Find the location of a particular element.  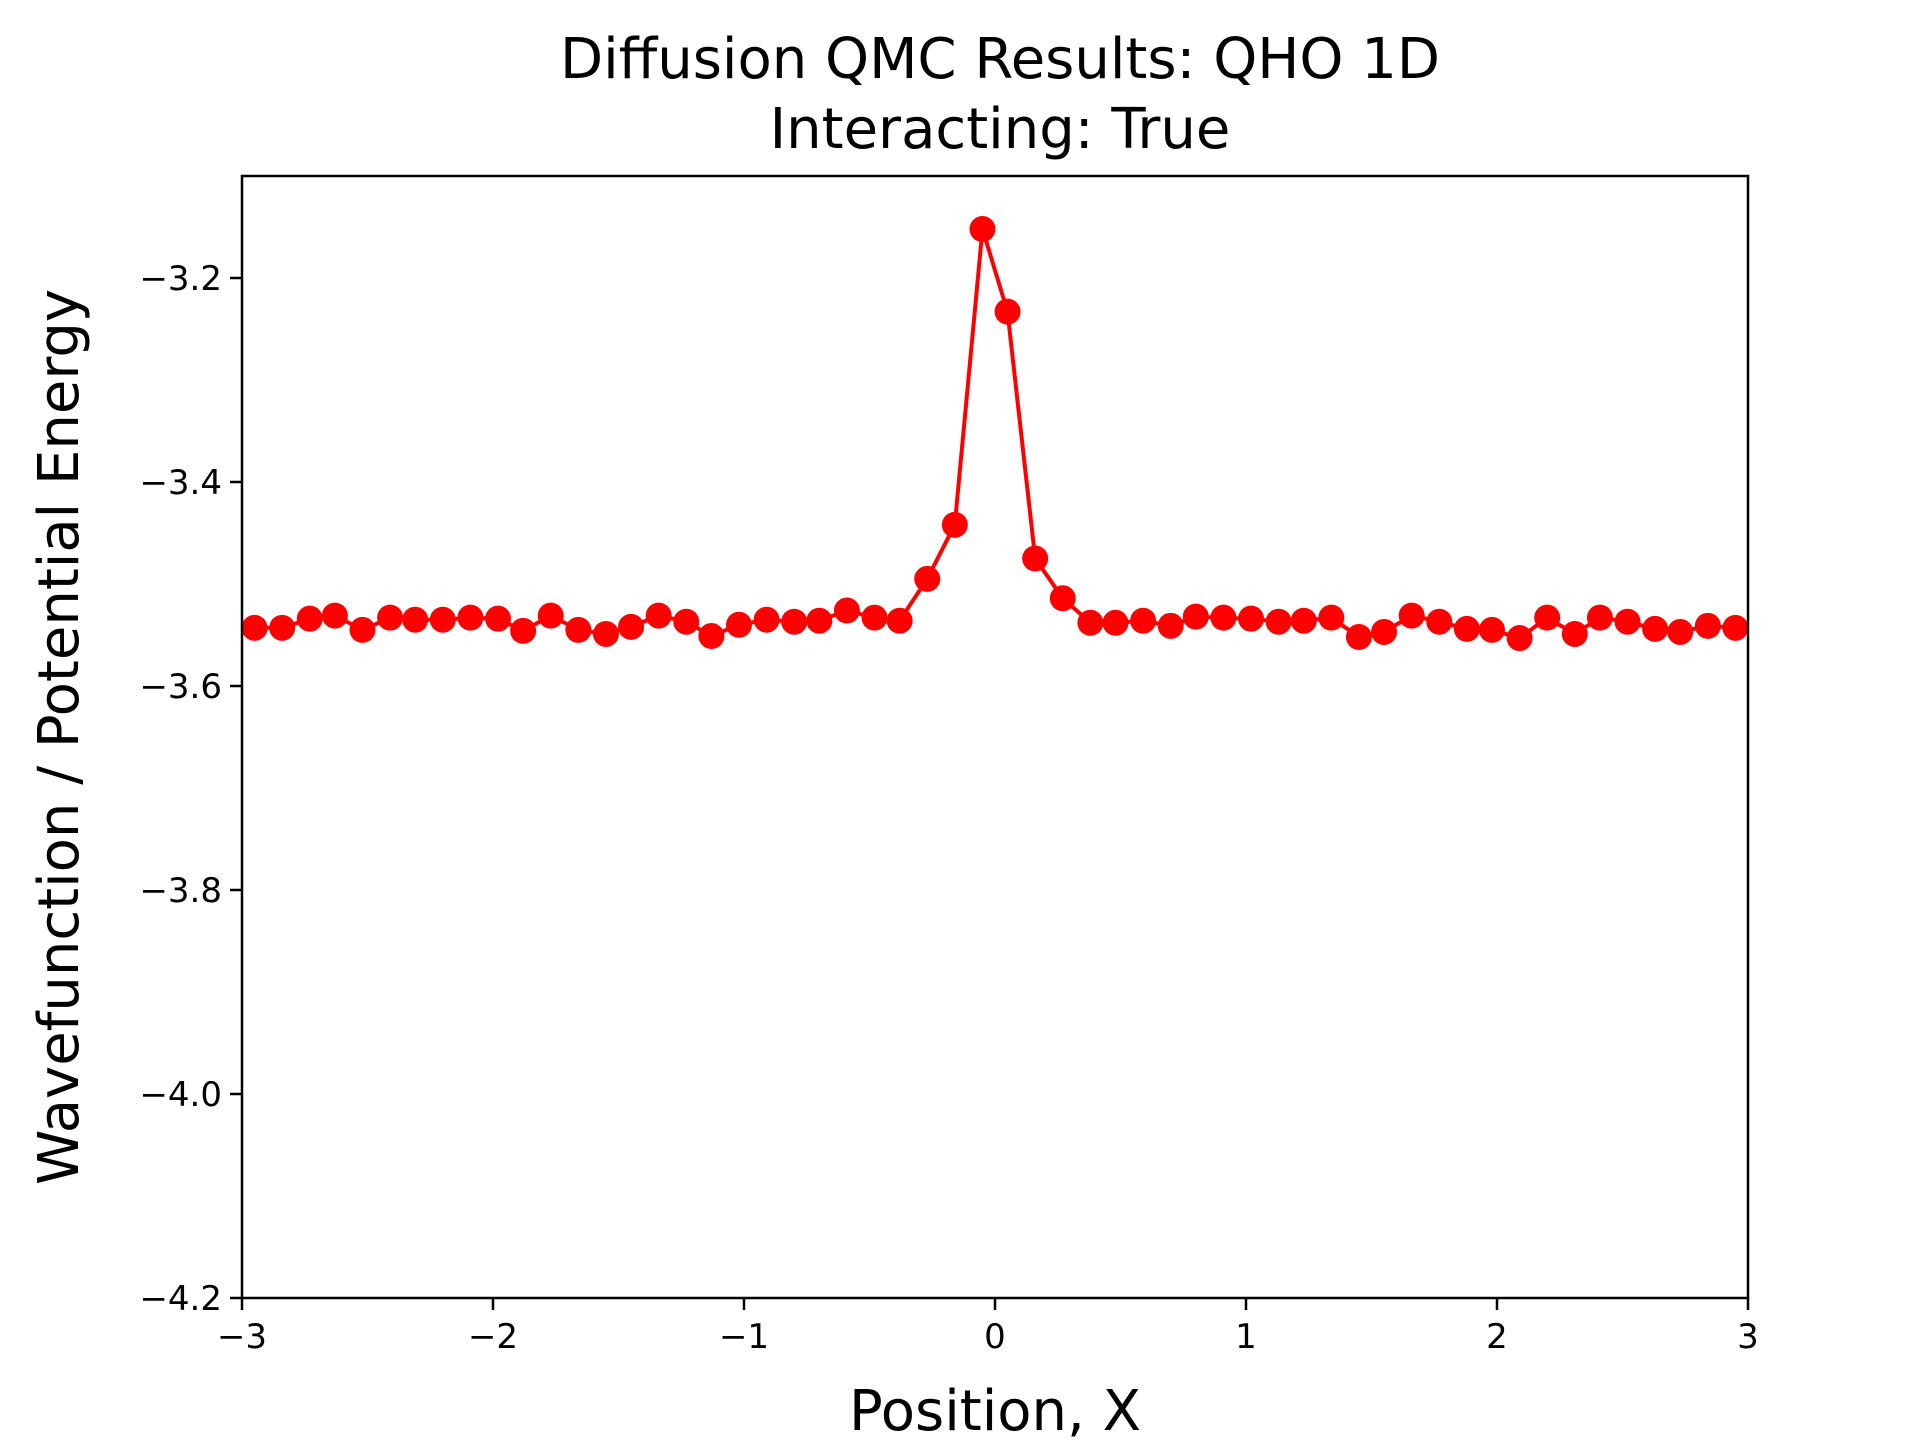

x-tick-label: −3 is located at coordinates (242, 1337).